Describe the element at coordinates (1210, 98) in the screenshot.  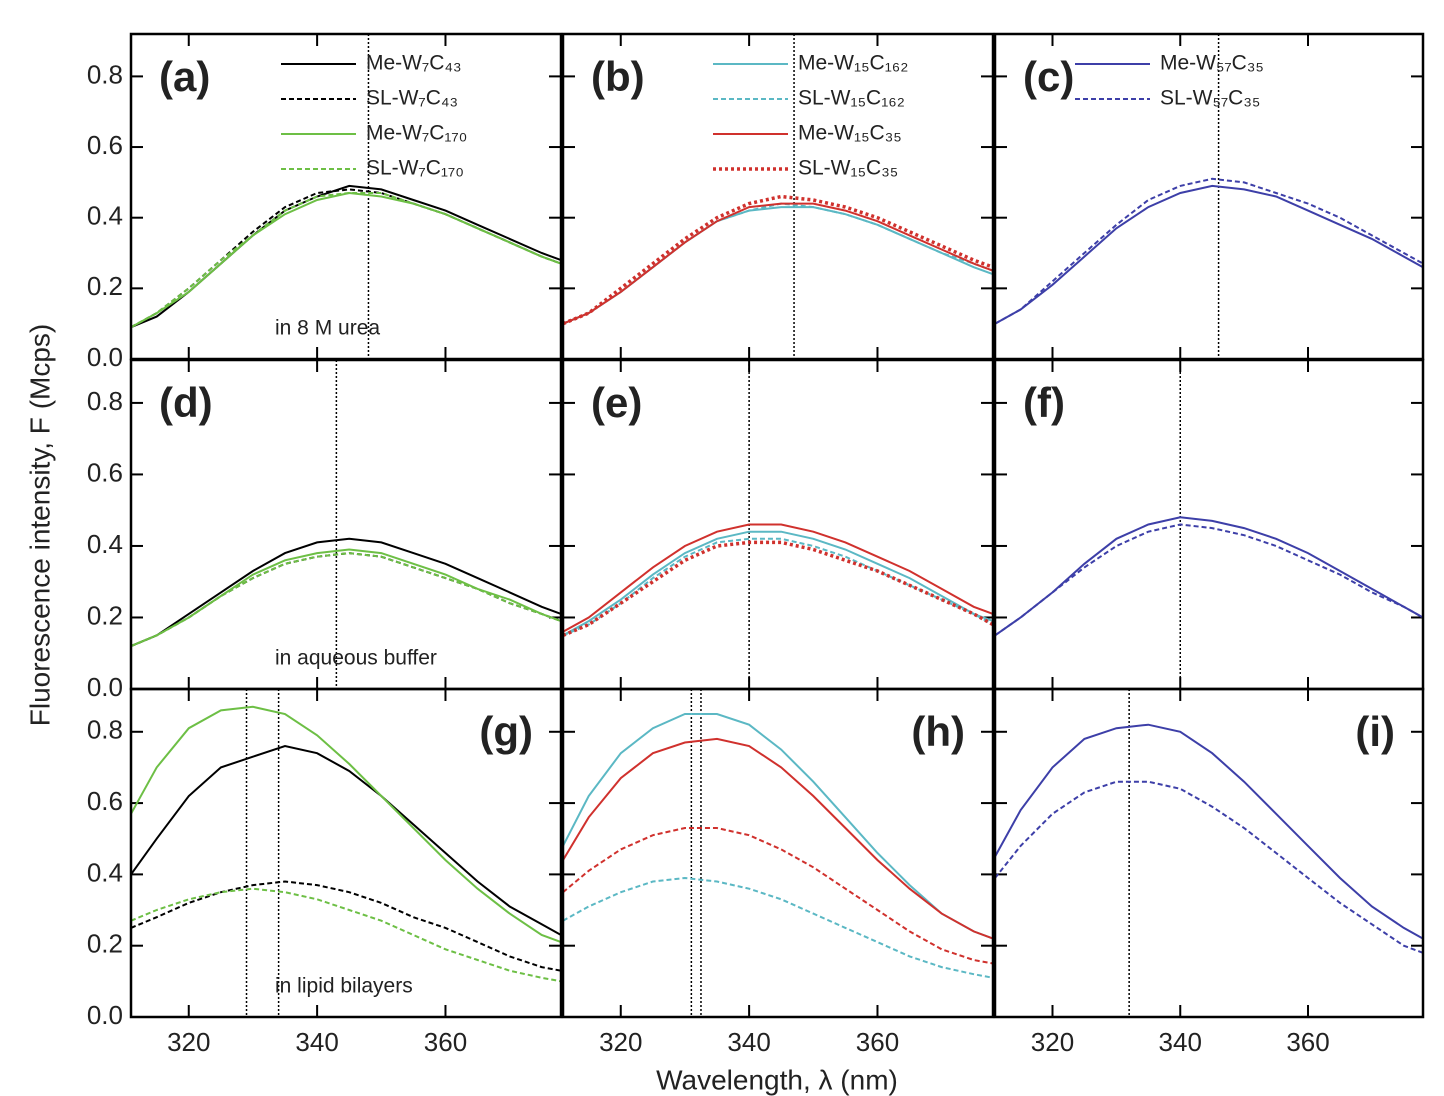
I see `legend-label: SL-W₅₇C₃₅` at that location.